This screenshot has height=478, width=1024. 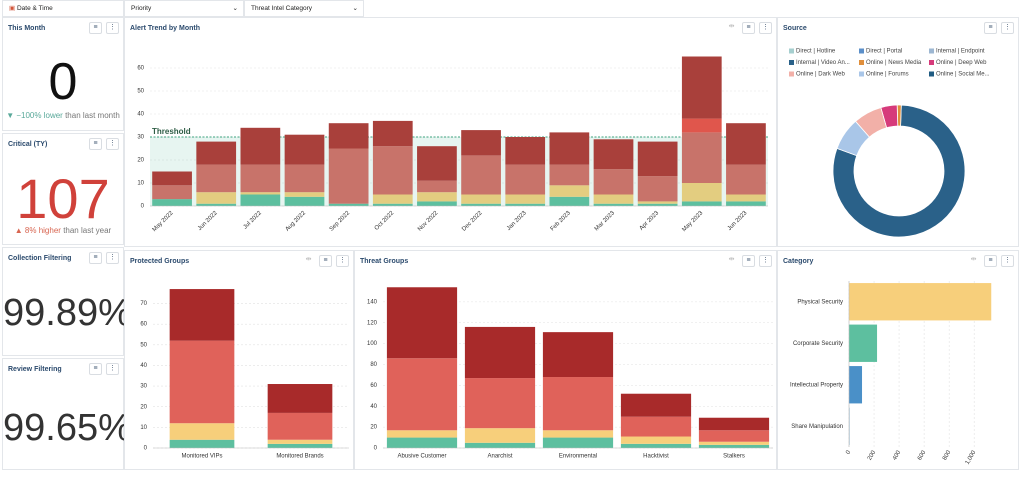 What do you see at coordinates (35, 369) in the screenshot?
I see `panel-title: Review Filtering` at bounding box center [35, 369].